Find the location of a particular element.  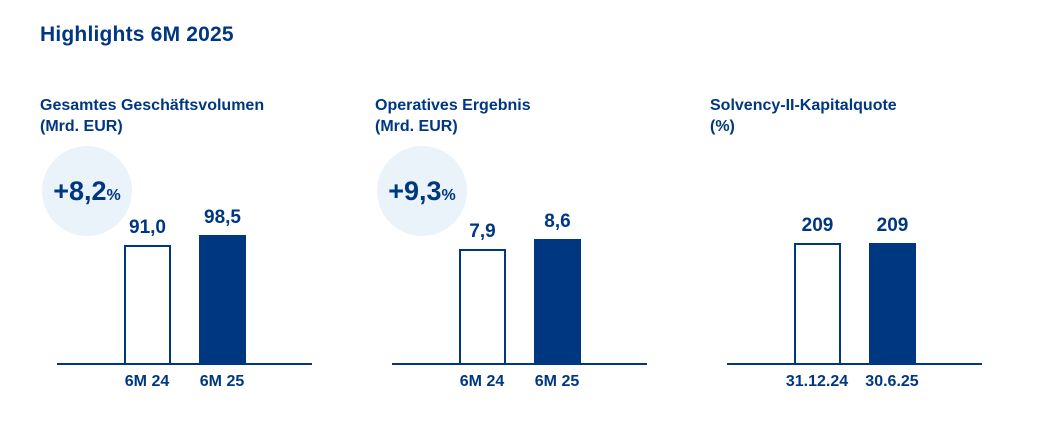

page-title: Highlights 6M 2025 is located at coordinates (137, 34).